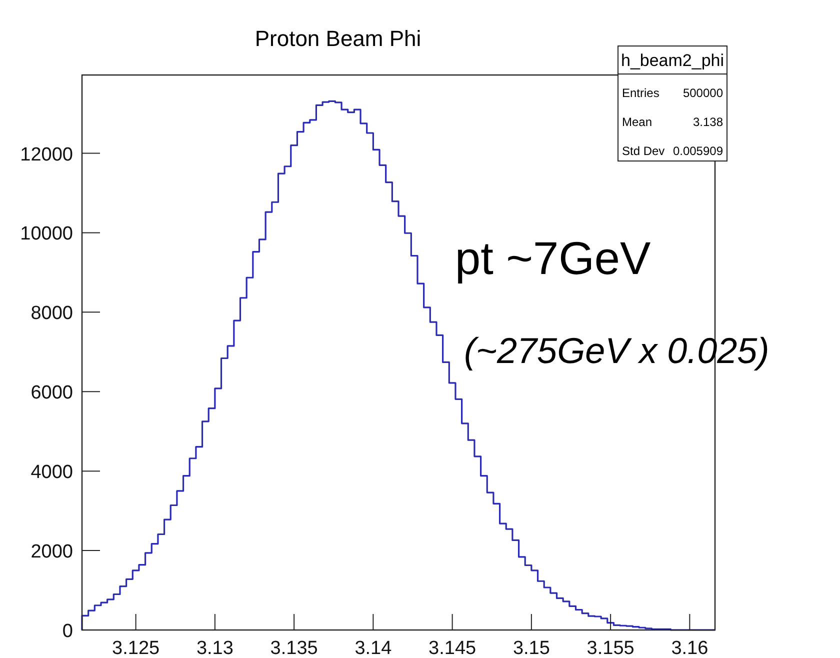 The width and height of the screenshot is (840, 658). Describe the element at coordinates (637, 122) in the screenshot. I see `annotation: Mean` at that location.